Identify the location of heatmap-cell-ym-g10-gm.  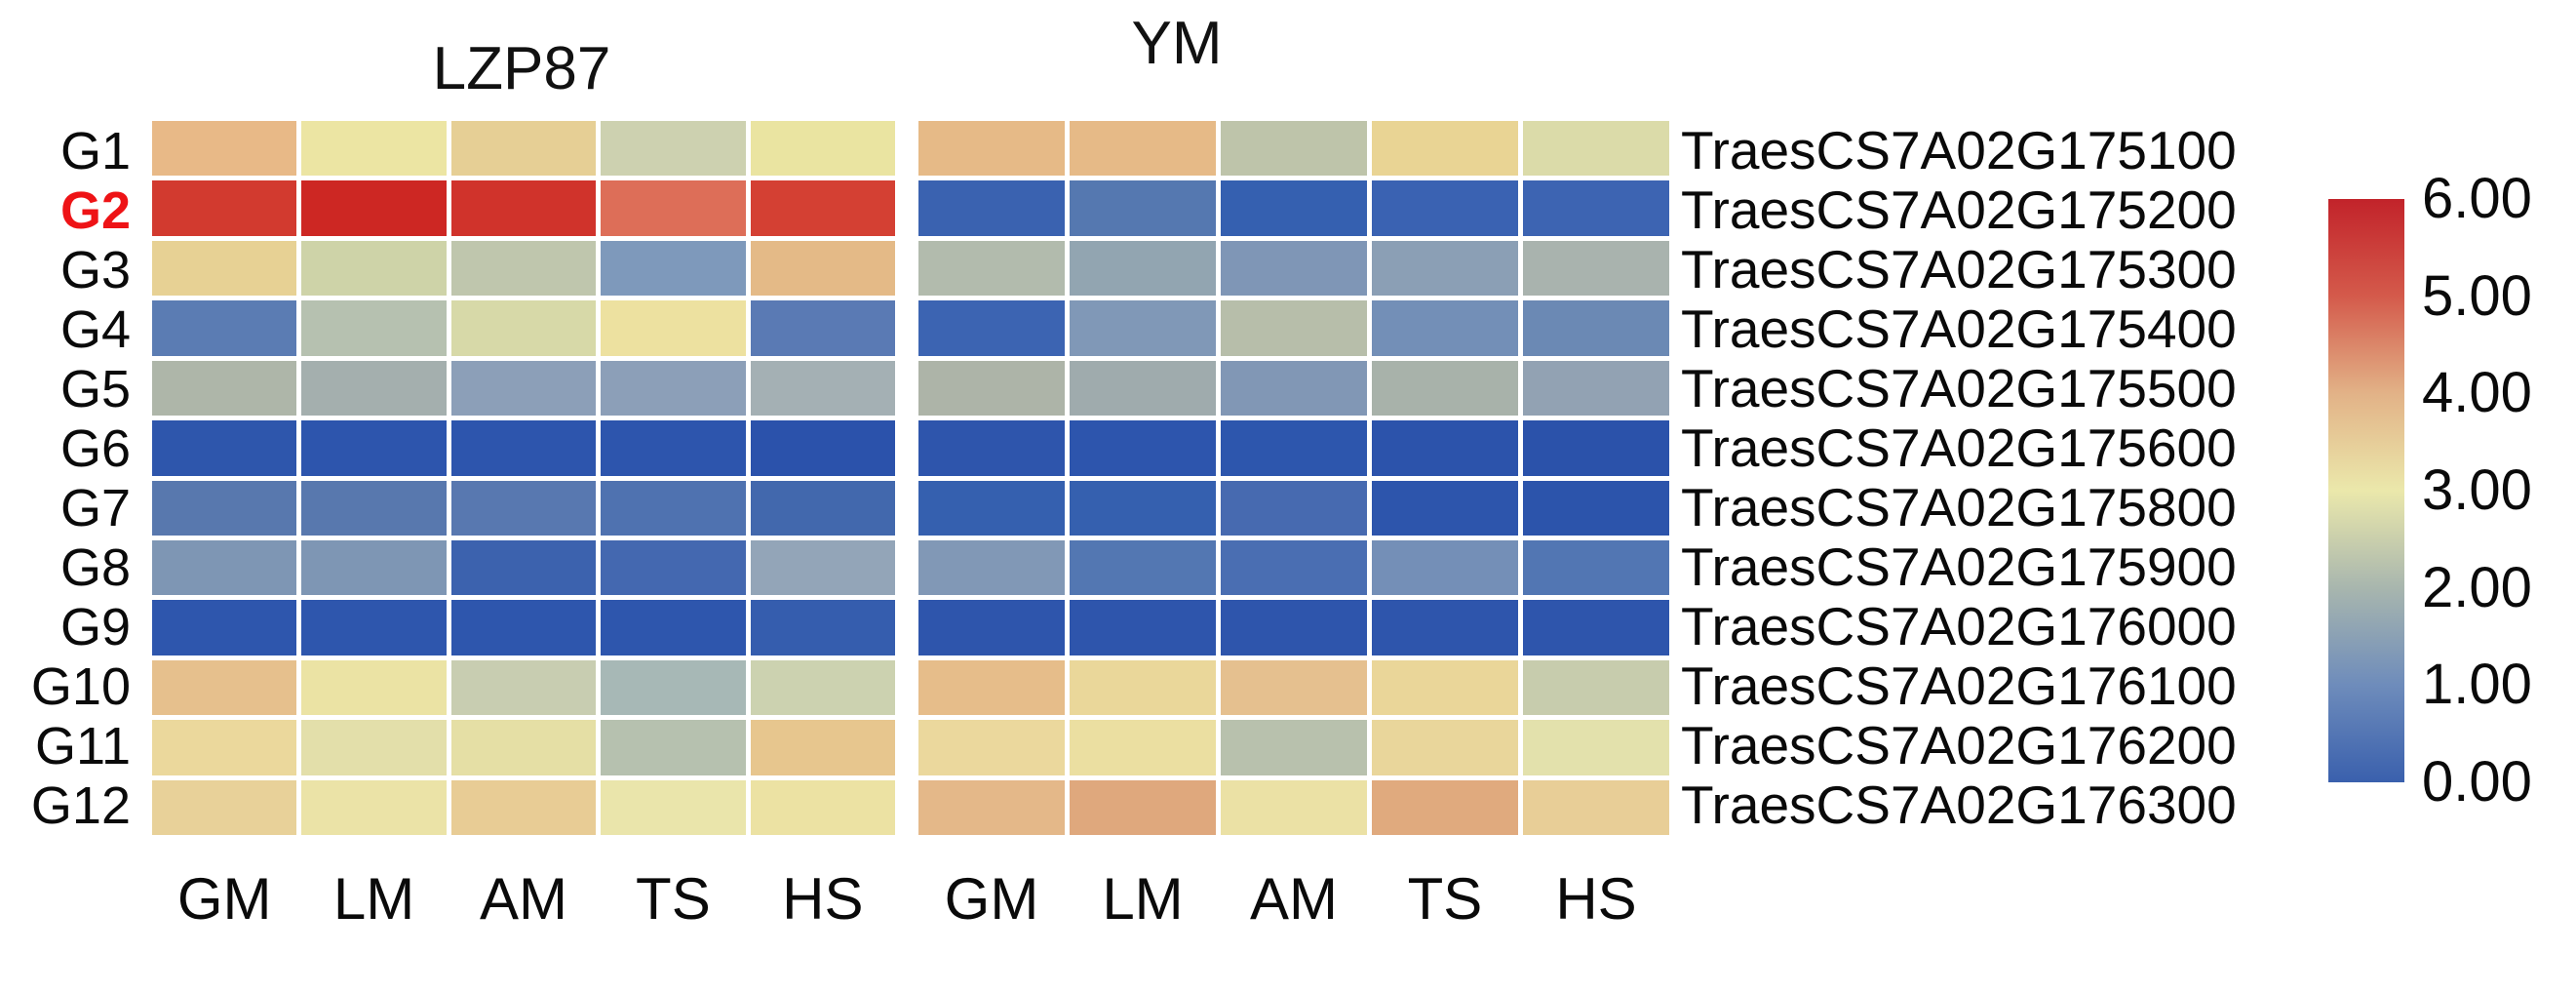
(991, 687).